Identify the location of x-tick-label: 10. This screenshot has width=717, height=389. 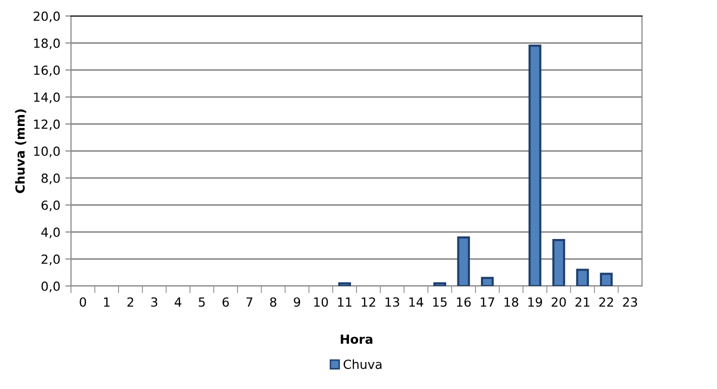
(321, 302).